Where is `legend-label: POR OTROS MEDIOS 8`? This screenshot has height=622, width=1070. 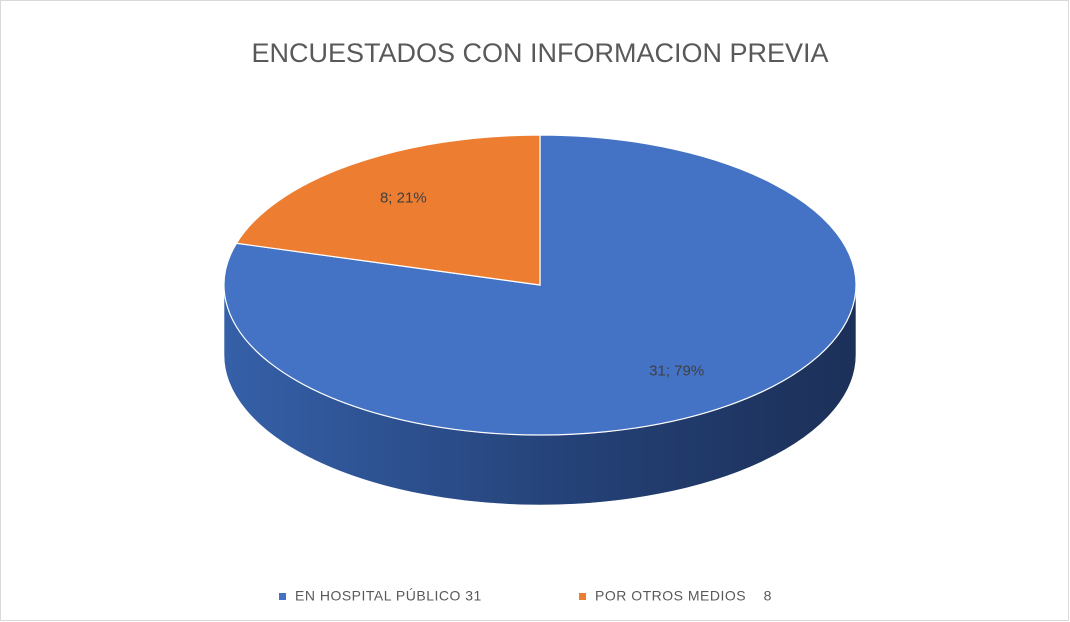
legend-label: POR OTROS MEDIOS 8 is located at coordinates (683, 596).